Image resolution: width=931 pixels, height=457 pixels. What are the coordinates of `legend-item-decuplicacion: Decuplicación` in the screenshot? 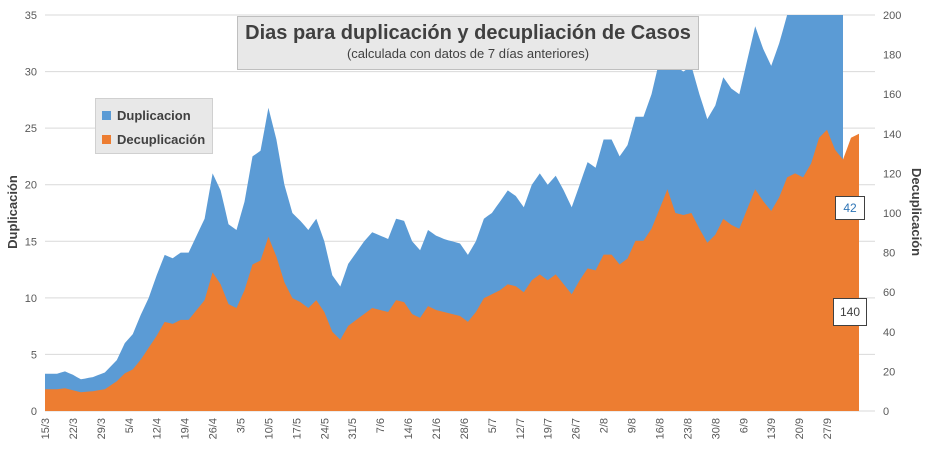 It's located at (154, 139).